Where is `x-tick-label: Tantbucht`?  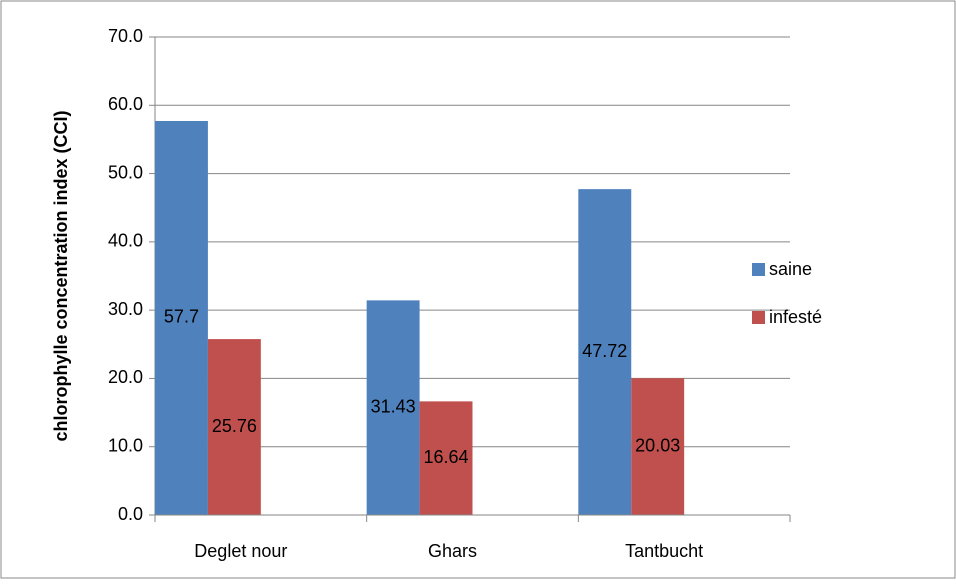
x-tick-label: Tantbucht is located at coordinates (664, 551).